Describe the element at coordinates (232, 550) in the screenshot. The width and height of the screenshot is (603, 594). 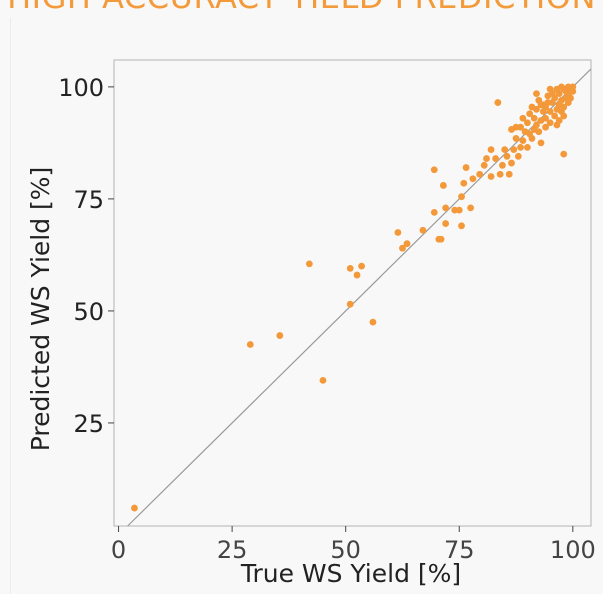
I see `x-tick-label: 25` at that location.